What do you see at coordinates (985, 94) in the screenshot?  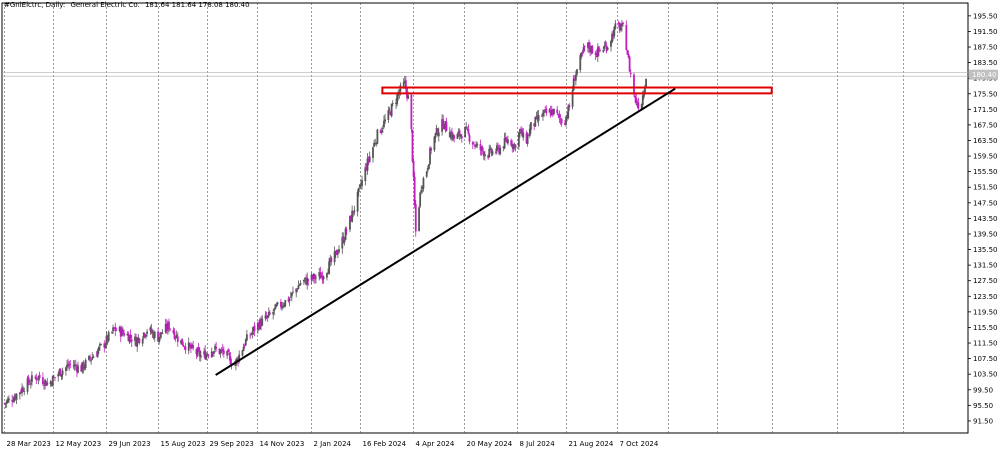 I see `y-tick-label: 175.50` at bounding box center [985, 94].